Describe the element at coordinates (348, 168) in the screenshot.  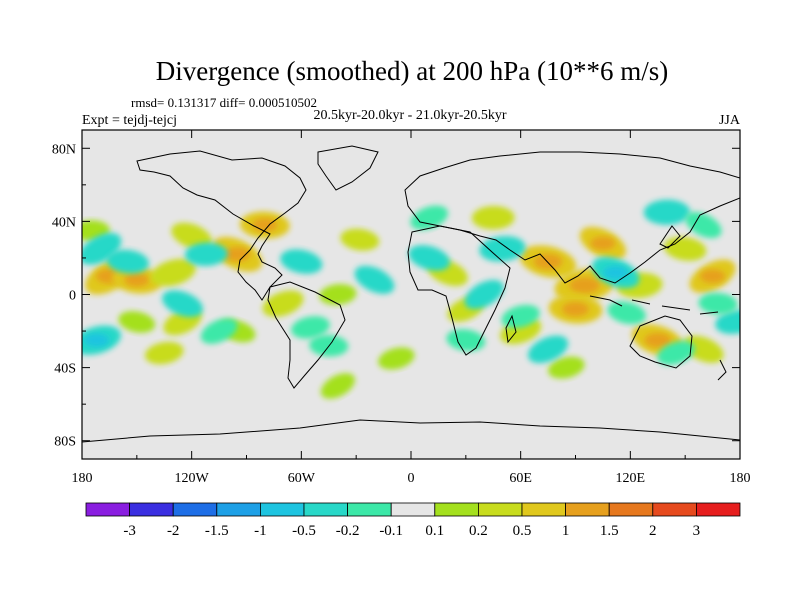
I see `greenland-coast` at that location.